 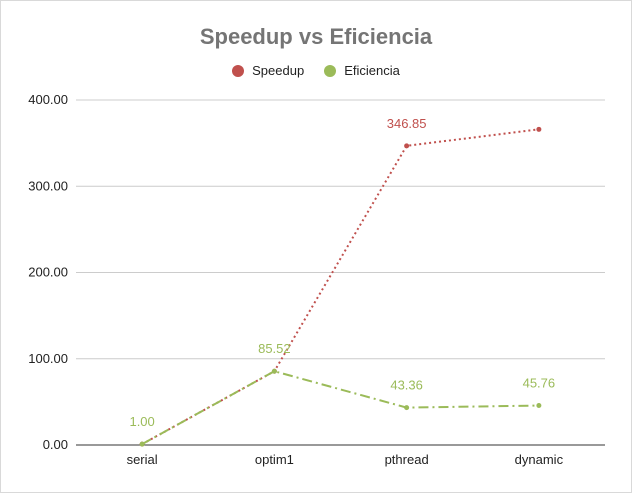 What do you see at coordinates (48, 358) in the screenshot?
I see `y-tick-label: 100.00` at bounding box center [48, 358].